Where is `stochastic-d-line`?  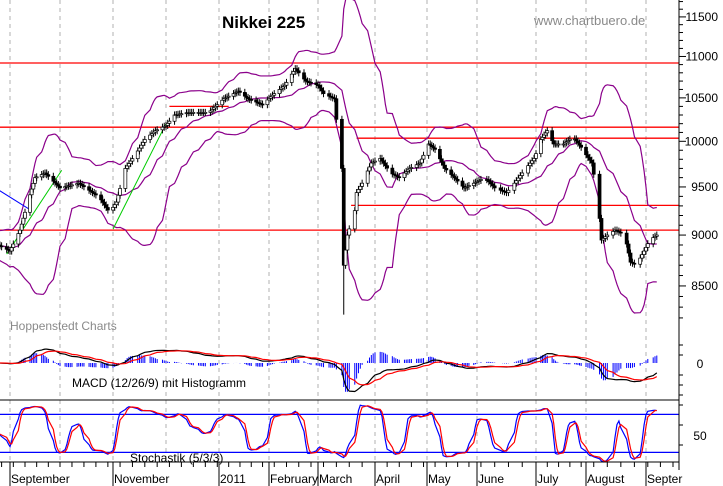 stochastic-d-line is located at coordinates (328, 434).